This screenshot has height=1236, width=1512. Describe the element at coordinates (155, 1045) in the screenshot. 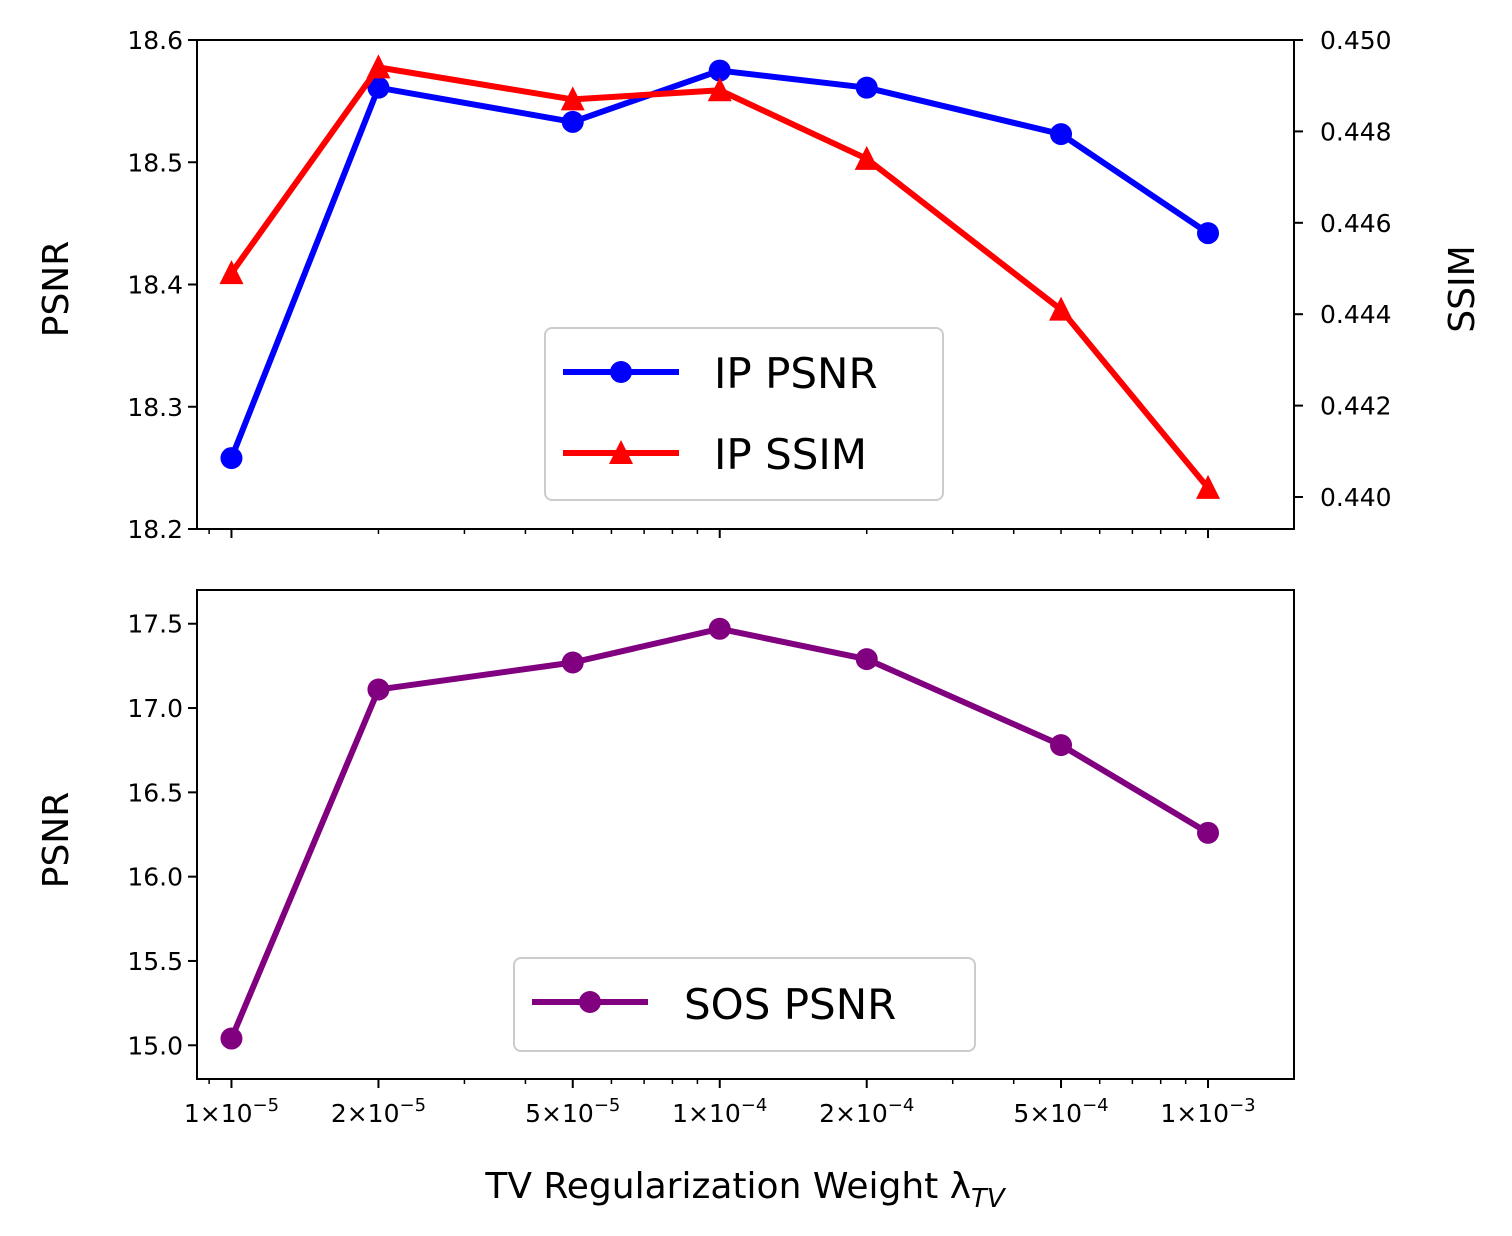

I see `y-tick-label: 15.0` at that location.